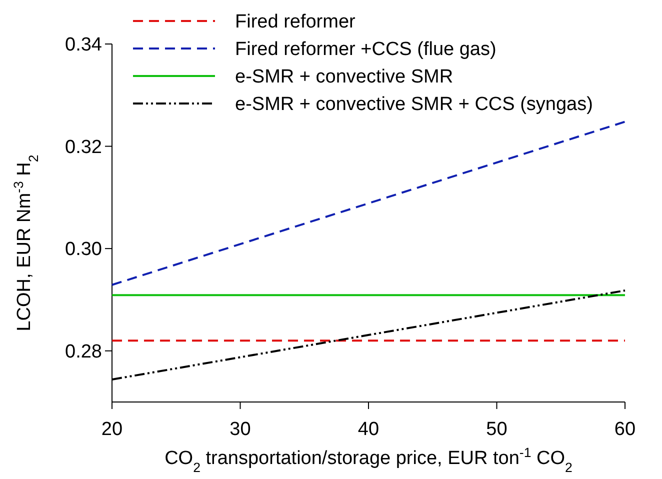  Describe the element at coordinates (83, 147) in the screenshot. I see `y-tick-label: 0.32` at that location.